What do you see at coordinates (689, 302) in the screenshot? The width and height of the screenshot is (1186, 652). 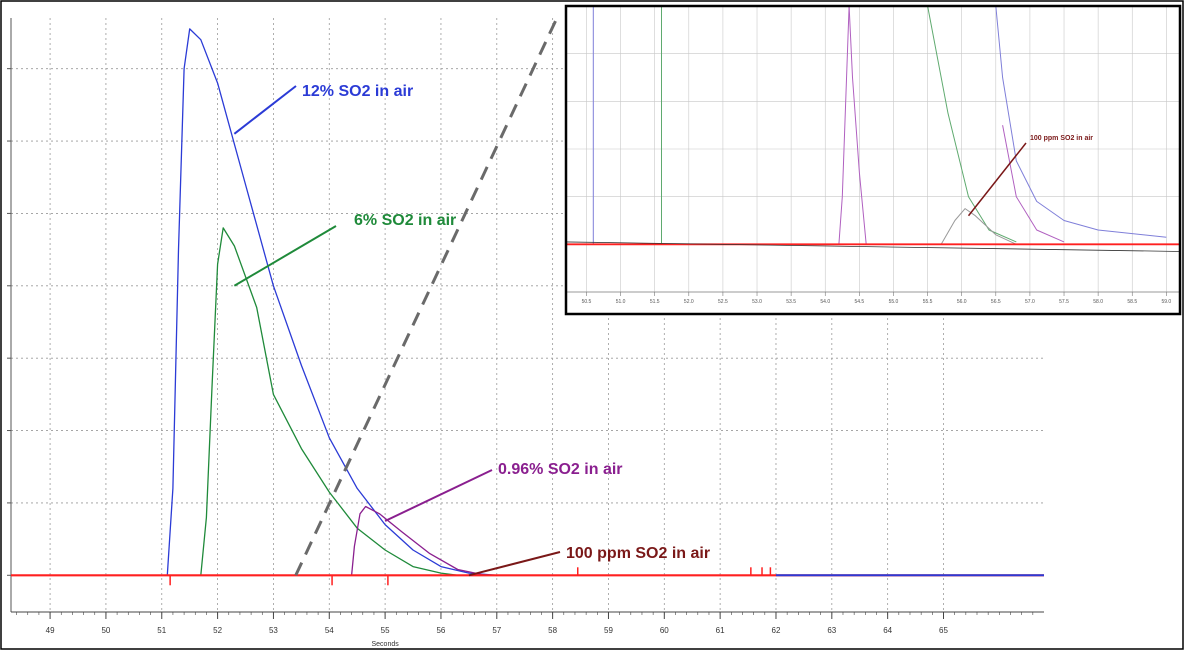 I see `inset-x-tick-label: 52.0` at bounding box center [689, 302].